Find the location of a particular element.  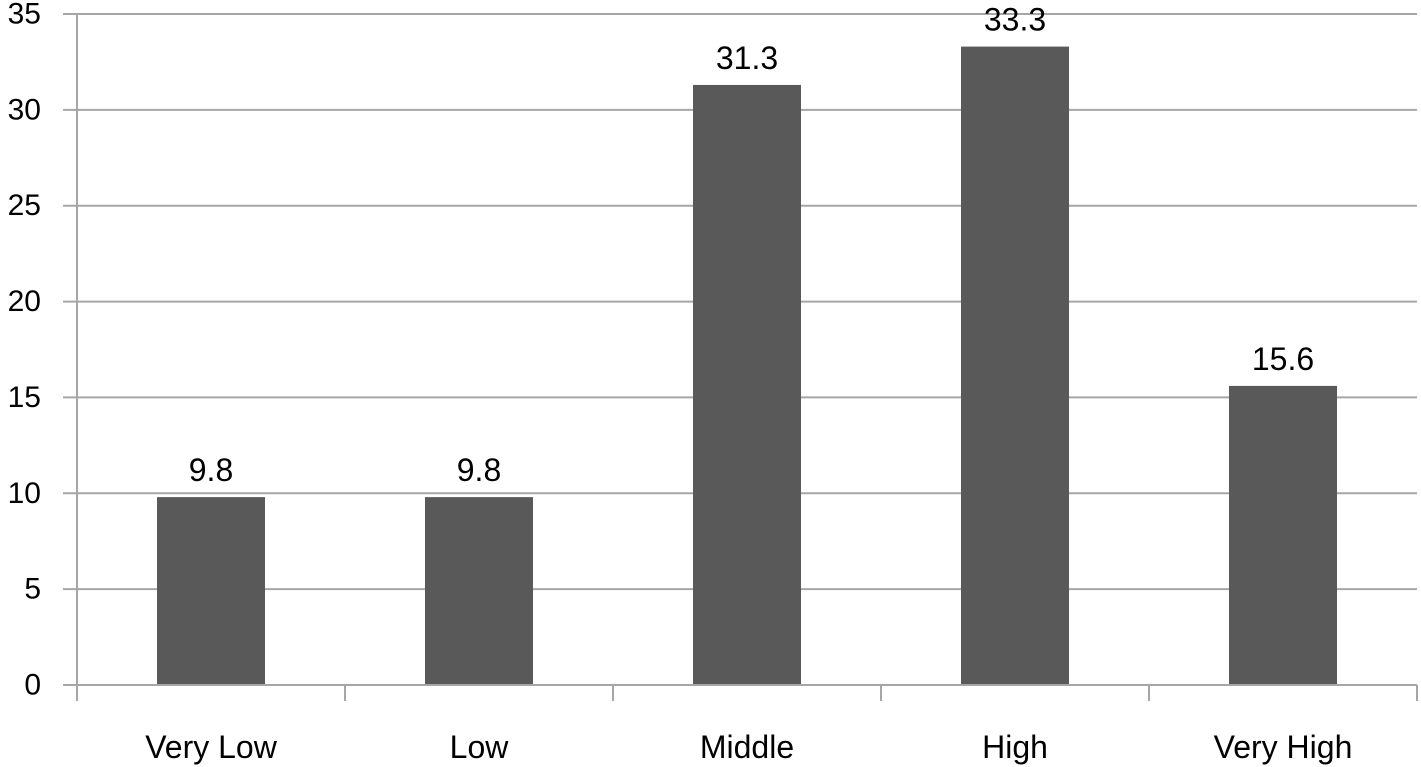

y-tick-label: 15 is located at coordinates (24, 397).